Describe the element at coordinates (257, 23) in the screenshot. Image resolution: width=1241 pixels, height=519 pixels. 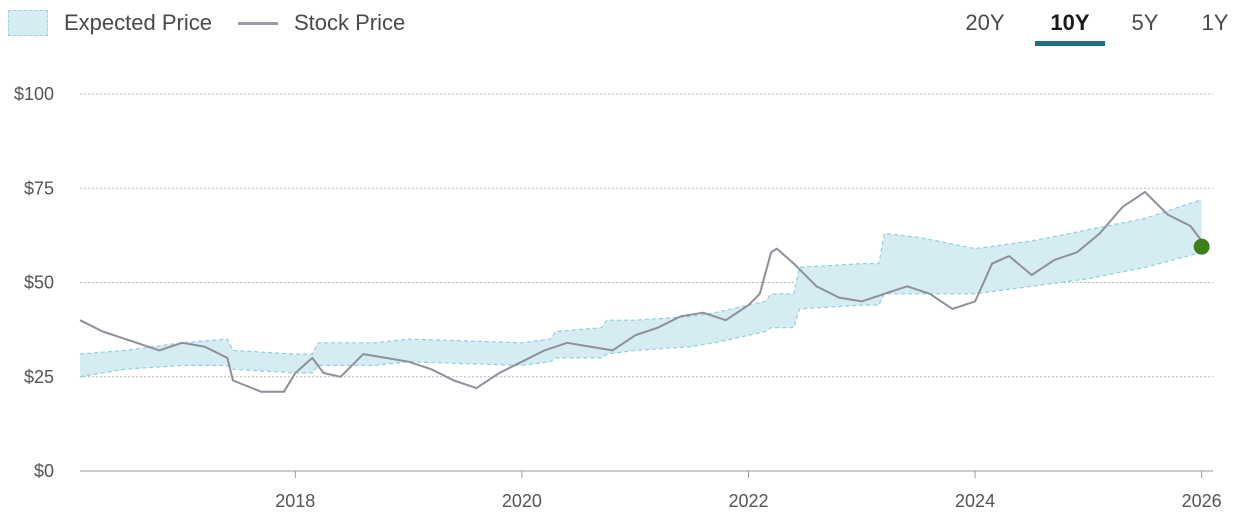
I see `stock-price-swatch` at that location.